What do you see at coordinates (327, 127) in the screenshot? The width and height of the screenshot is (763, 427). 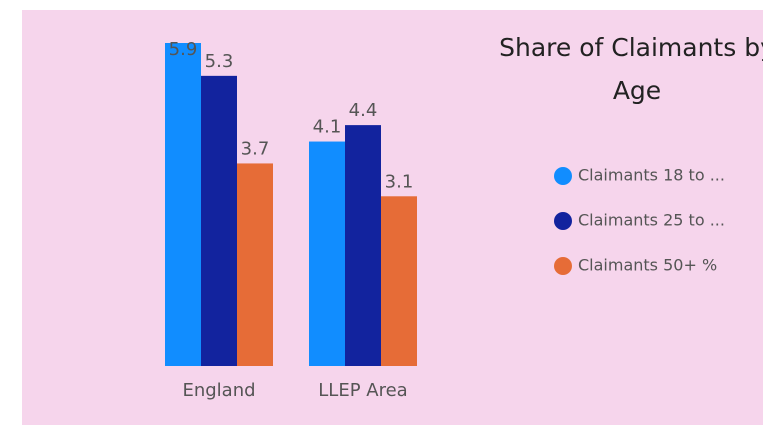 I see `data-label: 4.1` at bounding box center [327, 127].